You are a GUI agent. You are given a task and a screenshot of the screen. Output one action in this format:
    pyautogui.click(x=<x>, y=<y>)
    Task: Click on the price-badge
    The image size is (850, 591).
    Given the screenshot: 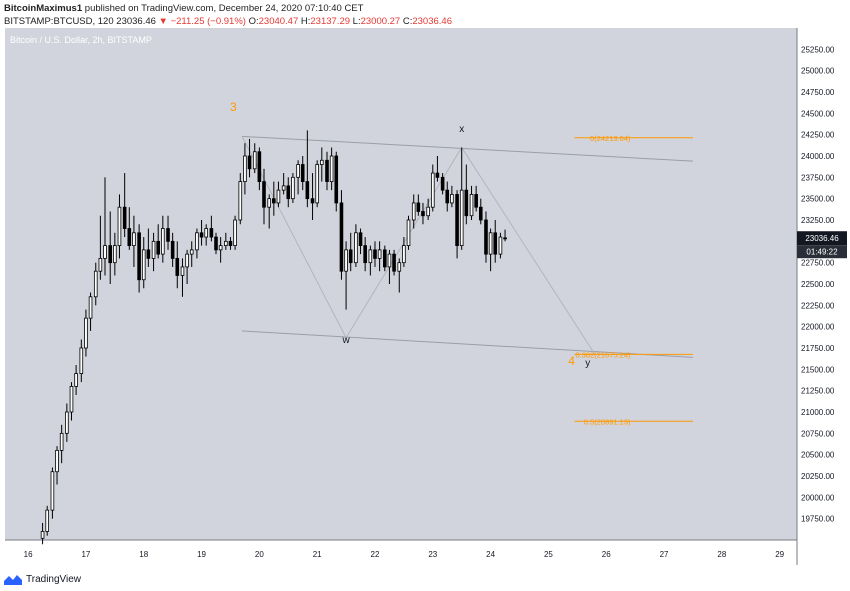 What is the action you would take?
    pyautogui.click(x=822, y=238)
    